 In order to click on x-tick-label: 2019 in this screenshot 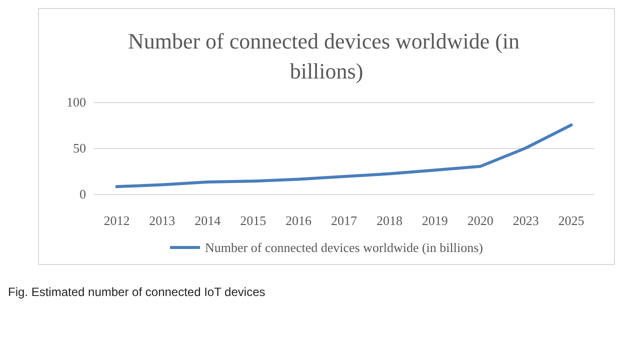, I will do `click(435, 220)`.